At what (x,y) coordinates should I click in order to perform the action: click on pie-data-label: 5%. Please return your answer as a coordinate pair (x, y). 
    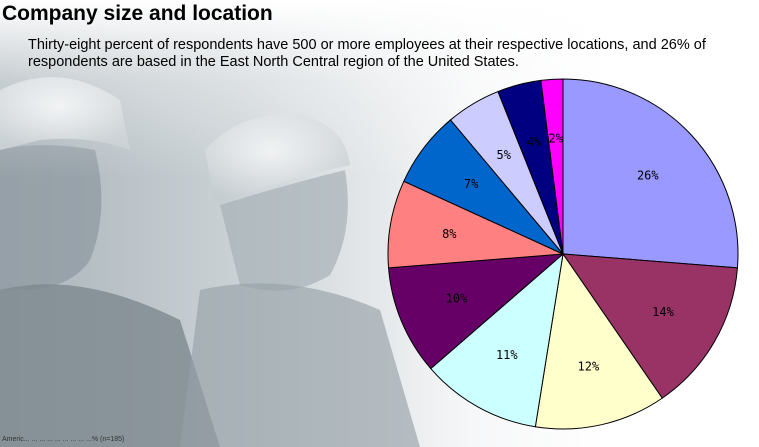
    Looking at the image, I should click on (503, 155).